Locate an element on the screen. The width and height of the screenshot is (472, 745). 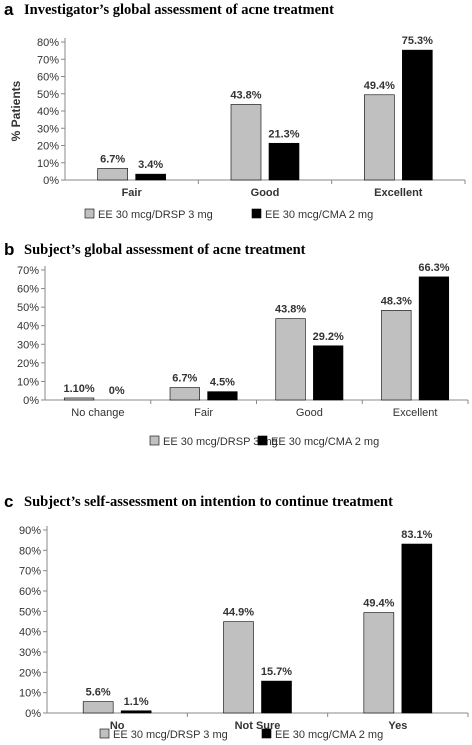
bar-value-label: 44.9% is located at coordinates (238, 613).